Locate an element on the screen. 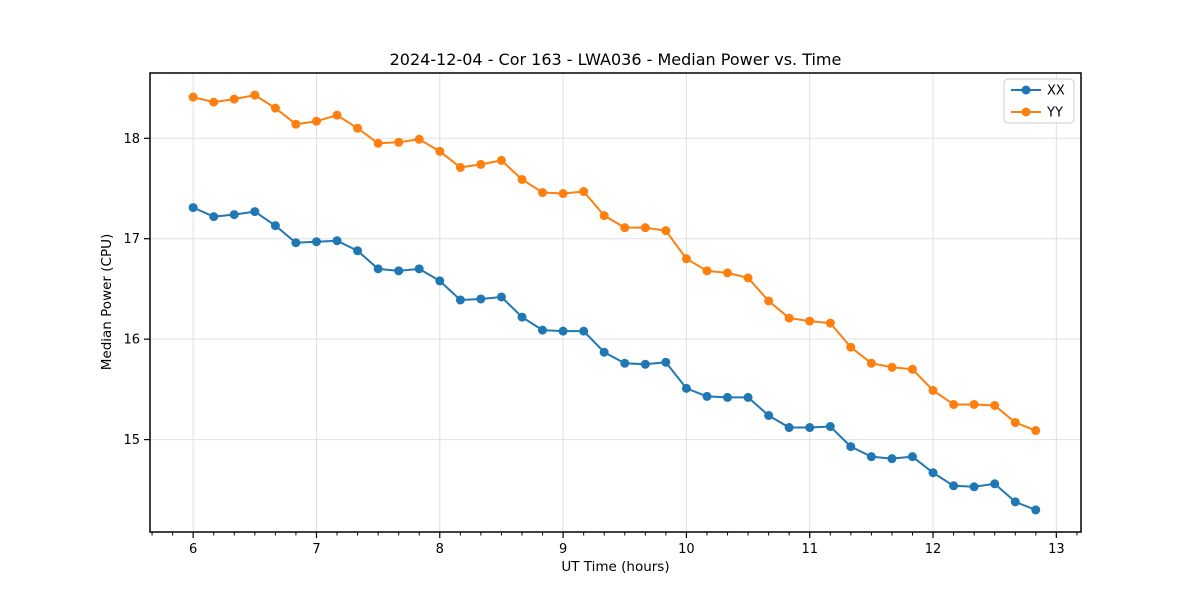  y-tick-label: 18 is located at coordinates (131, 139).